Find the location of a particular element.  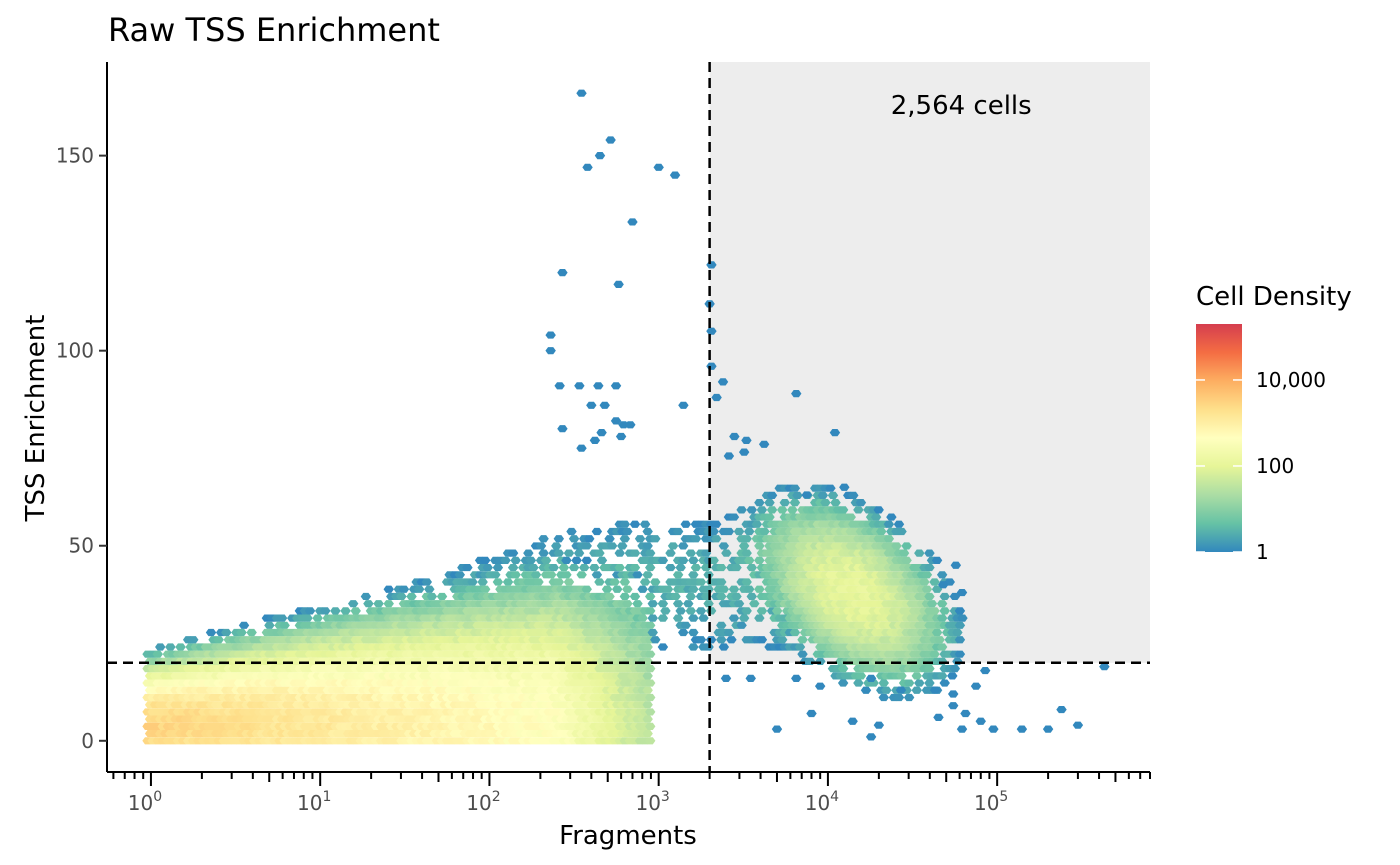

y-tick-label: 100 is located at coordinates (75, 351).